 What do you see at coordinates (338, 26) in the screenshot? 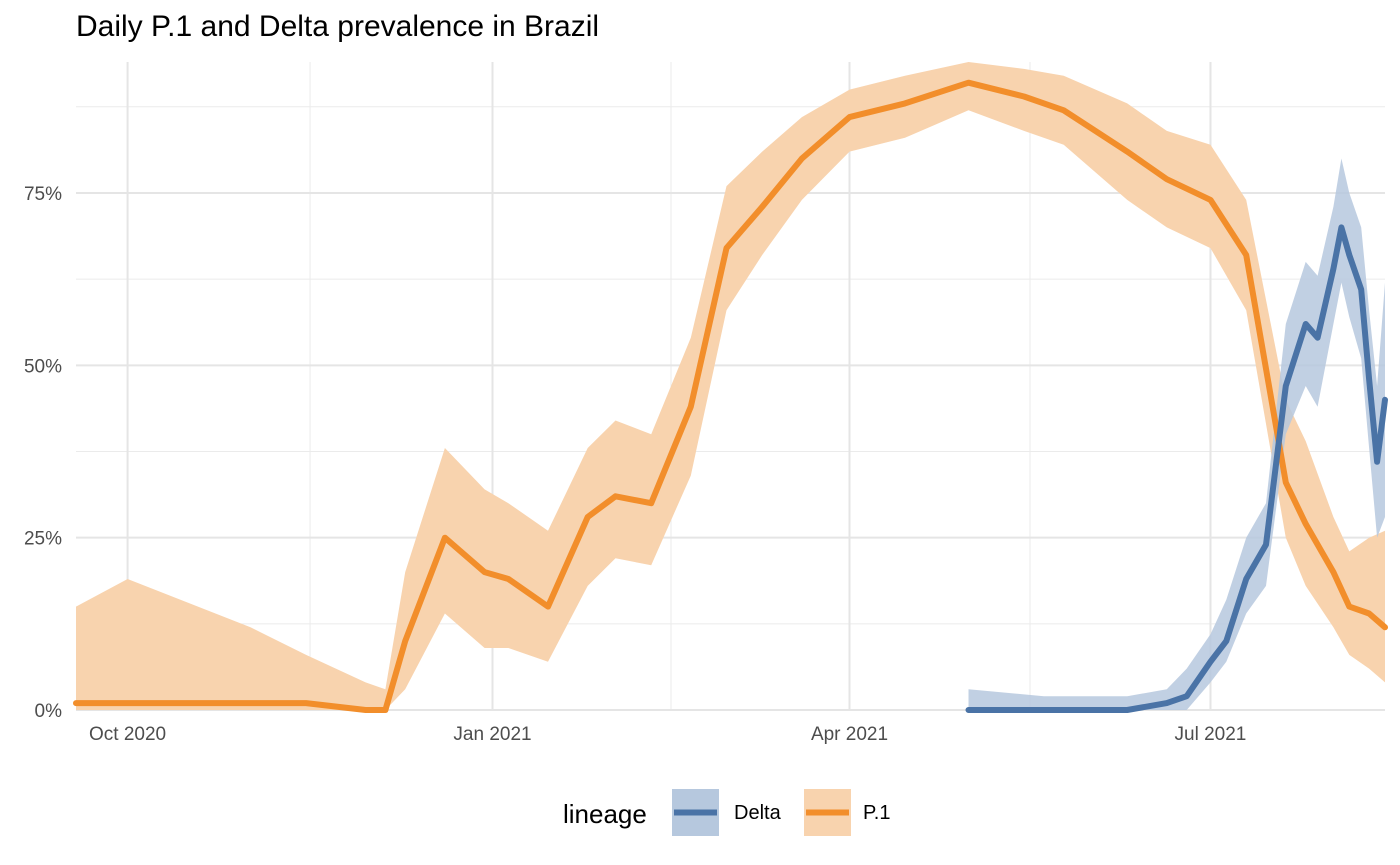
I see `chart-title: Daily P.1 and Delta prevalence in Brazil` at bounding box center [338, 26].